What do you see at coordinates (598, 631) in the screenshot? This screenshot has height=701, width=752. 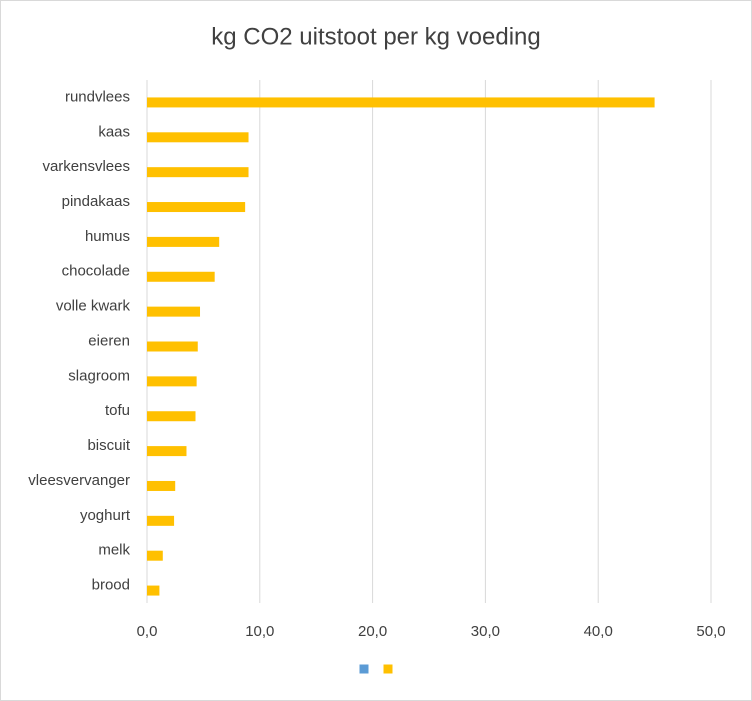 I see `x-tick-label: 40,0` at bounding box center [598, 631].